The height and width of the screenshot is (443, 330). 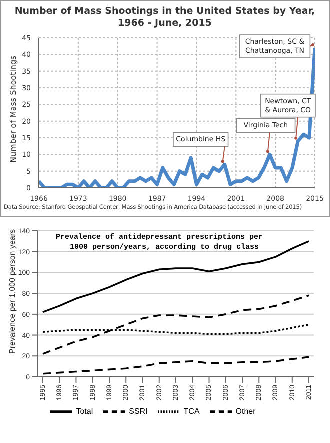 I want to click on legend-label: SSRI, so click(x=138, y=411).